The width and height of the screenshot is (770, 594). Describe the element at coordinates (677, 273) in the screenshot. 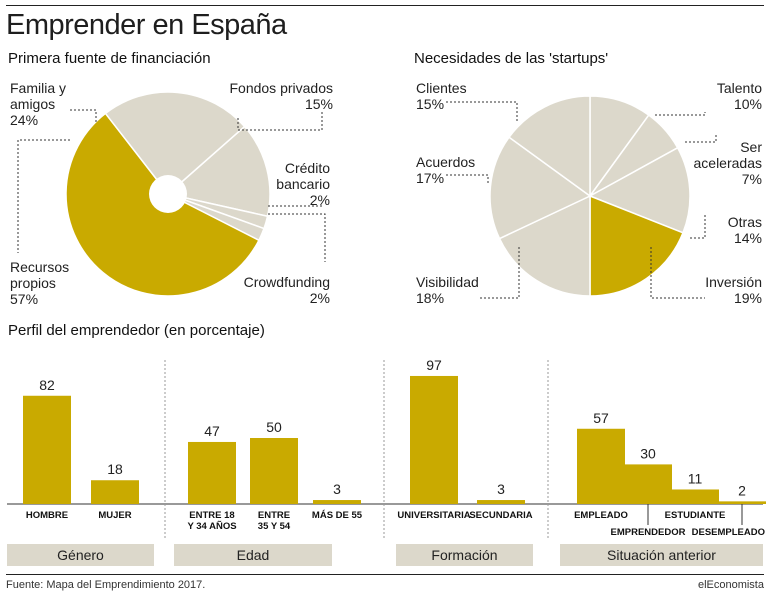

I see `pie-leader-inversion` at that location.